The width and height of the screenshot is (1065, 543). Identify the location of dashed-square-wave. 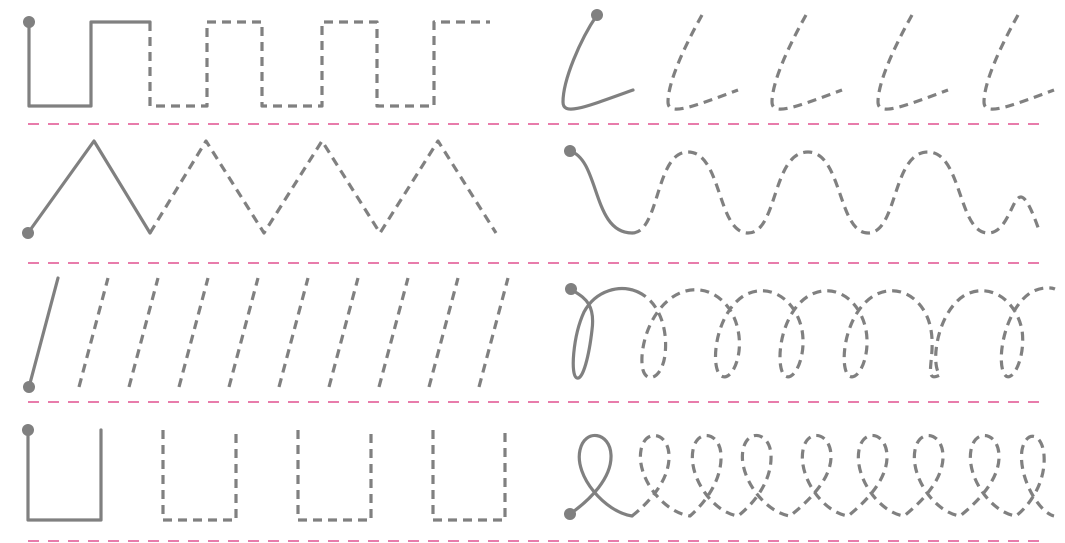
(319, 64).